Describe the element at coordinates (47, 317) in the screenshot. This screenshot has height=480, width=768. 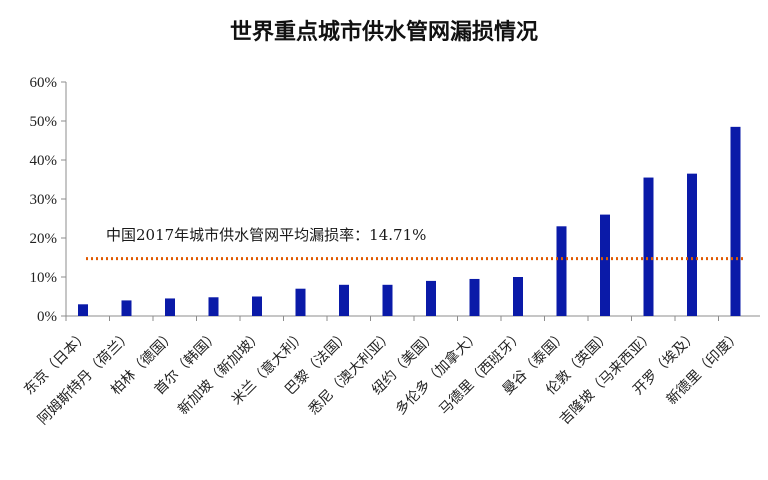
I see `y-tick-label: 0%` at that location.